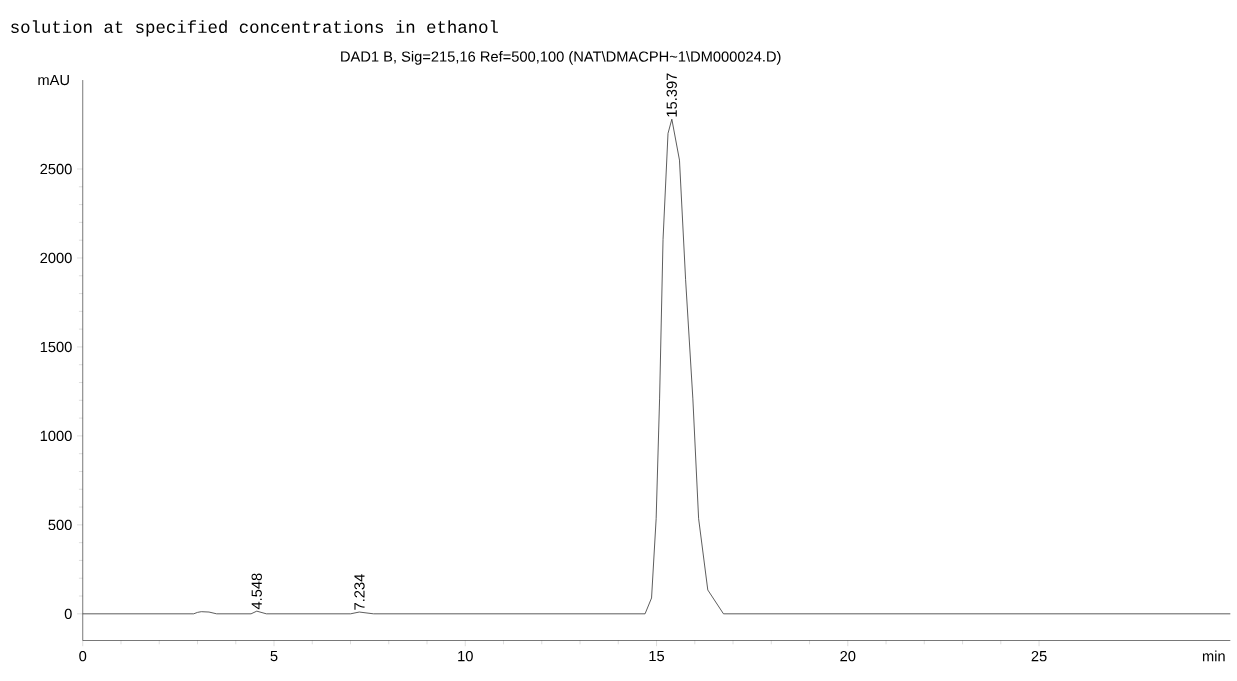  I want to click on y-tick-label: 1000, so click(56, 436).